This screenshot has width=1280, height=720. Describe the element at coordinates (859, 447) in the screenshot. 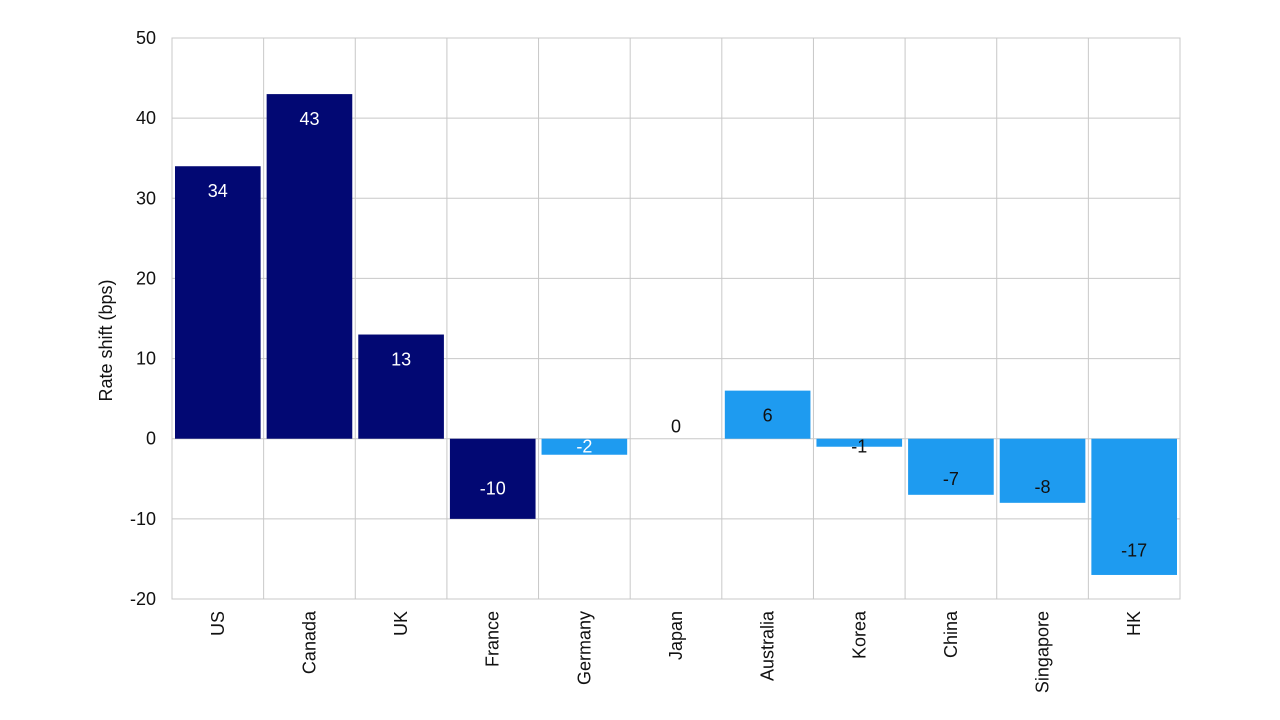

I see `bar-value-label: -1` at that location.